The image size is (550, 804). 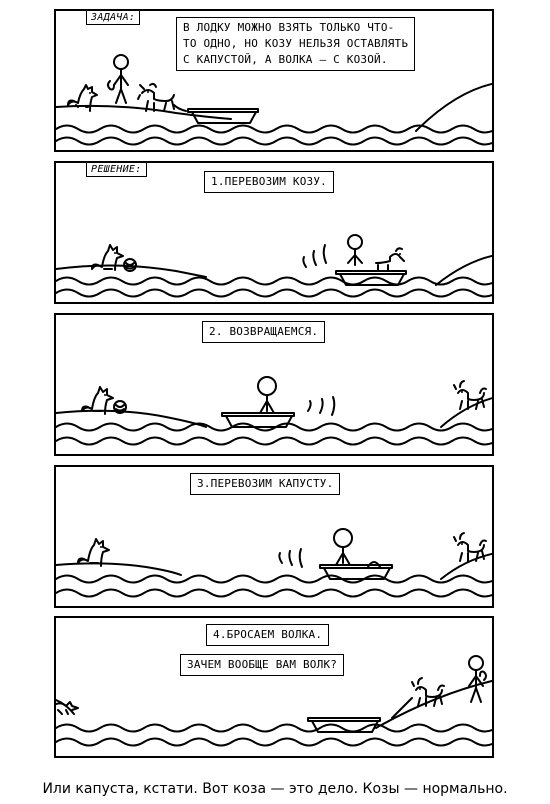 What do you see at coordinates (264, 332) in the screenshot?
I see `step-2-text: 2. ВОЗВРАЩАЕМСЯ.` at bounding box center [264, 332].